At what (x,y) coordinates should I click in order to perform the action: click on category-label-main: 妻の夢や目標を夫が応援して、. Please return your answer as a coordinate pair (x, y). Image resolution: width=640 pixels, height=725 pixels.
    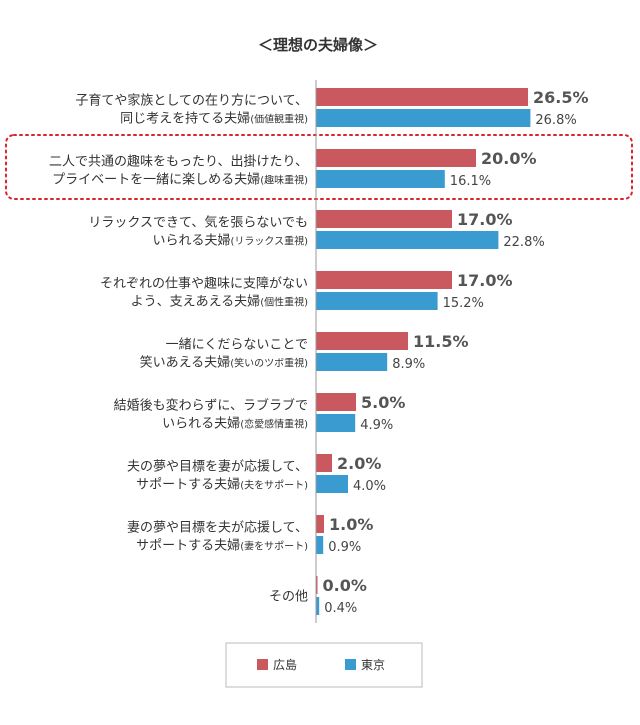
    Looking at the image, I should click on (217, 528).